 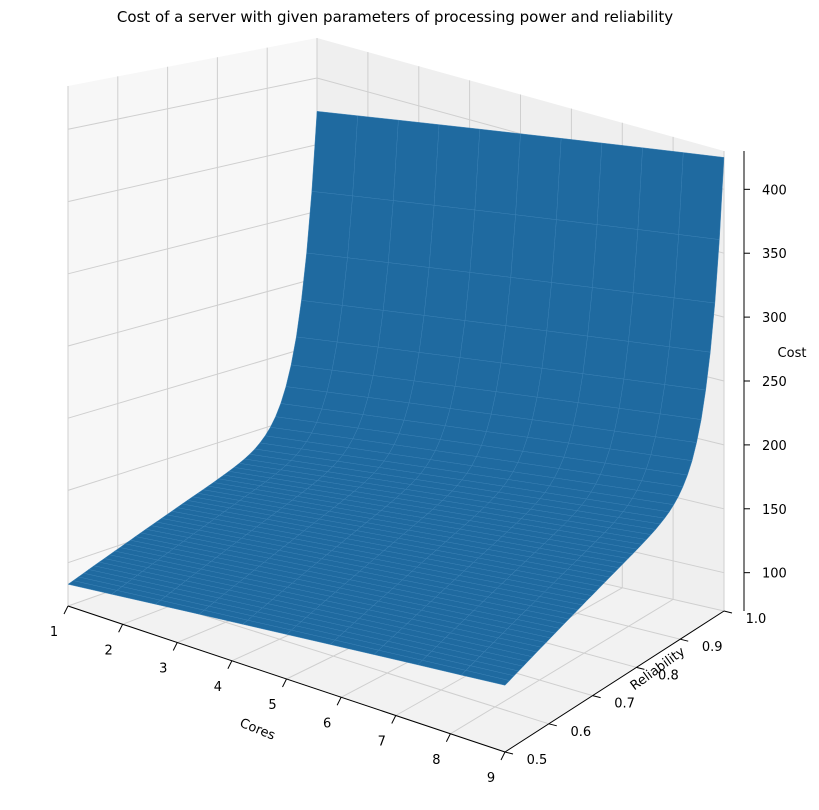 What do you see at coordinates (774, 190) in the screenshot?
I see `z-tick-label: 400` at bounding box center [774, 190].